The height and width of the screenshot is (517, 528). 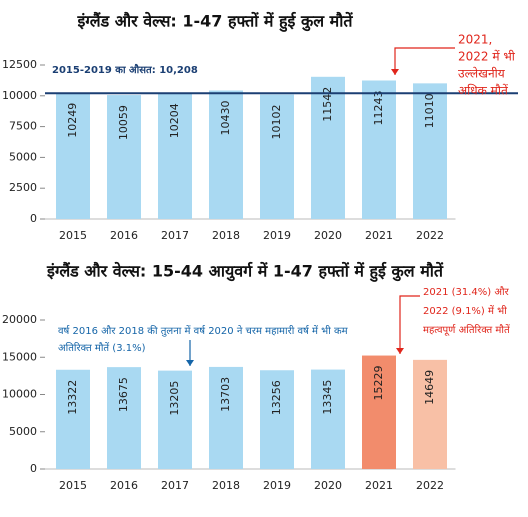 I want to click on annotation: उल्लेखनीय, so click(x=482, y=74).